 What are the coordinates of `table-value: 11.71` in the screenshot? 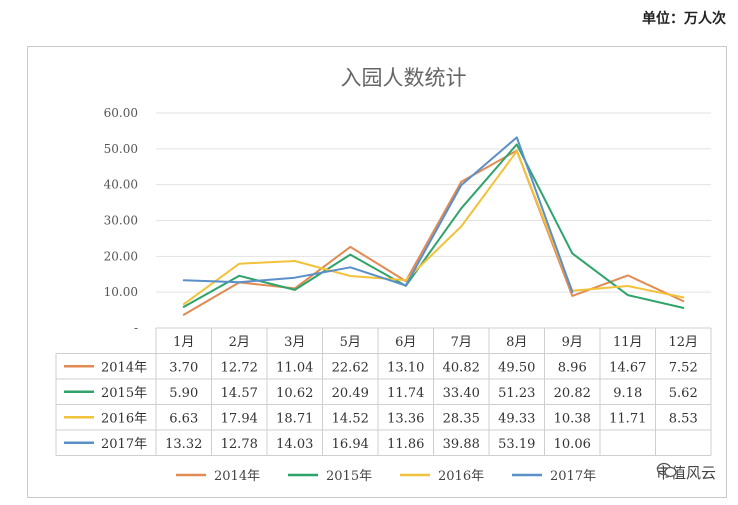 It's located at (627, 418).